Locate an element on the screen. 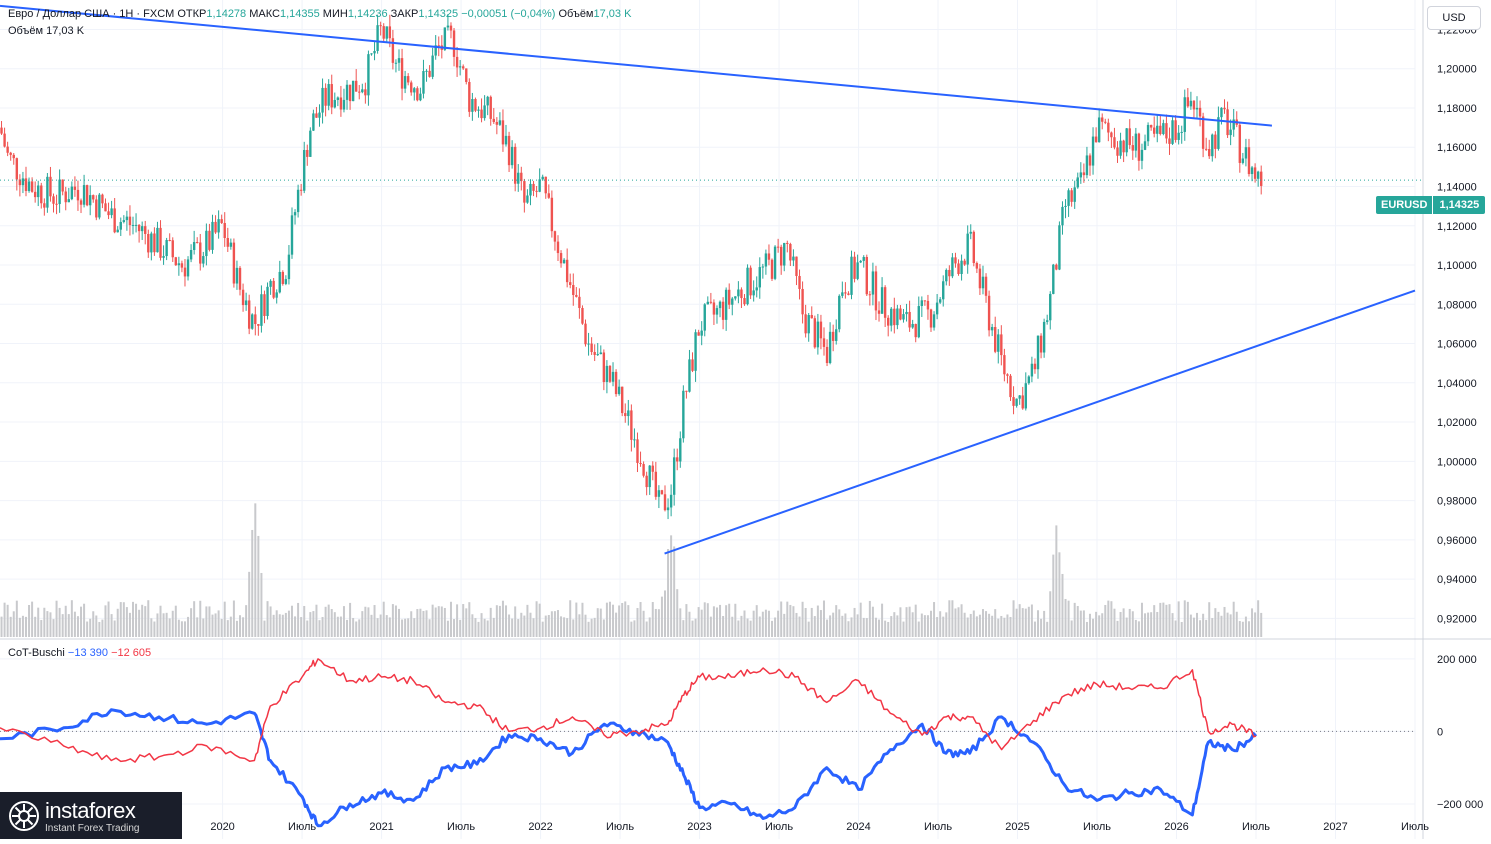  header-volume-value: 17,03 K is located at coordinates (612, 14).